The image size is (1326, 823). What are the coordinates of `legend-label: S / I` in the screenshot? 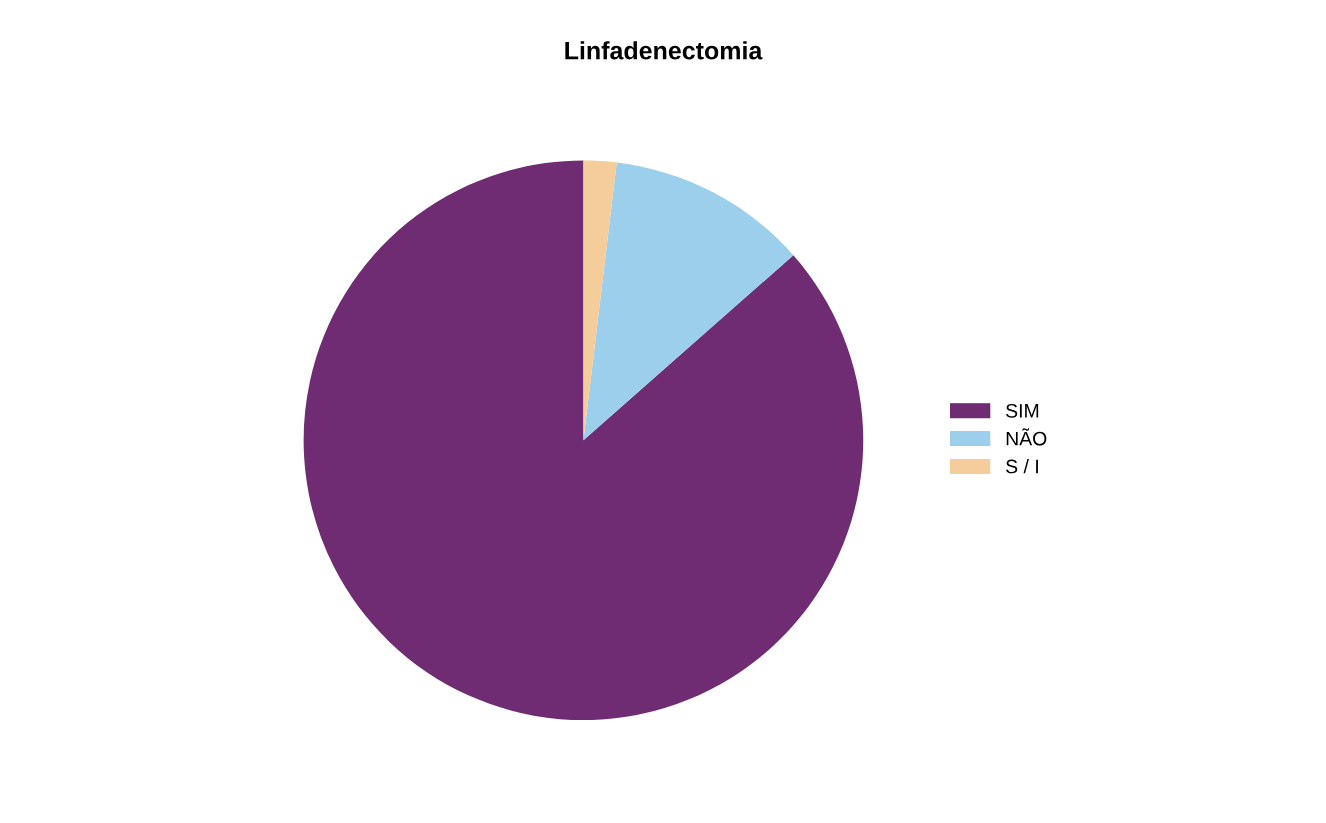 It's located at (1022, 466).